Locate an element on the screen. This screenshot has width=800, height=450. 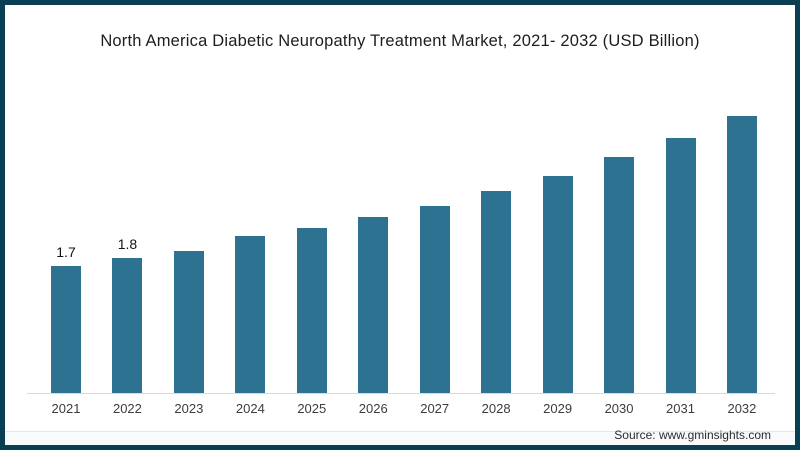
footer-divider is located at coordinates (400, 431).